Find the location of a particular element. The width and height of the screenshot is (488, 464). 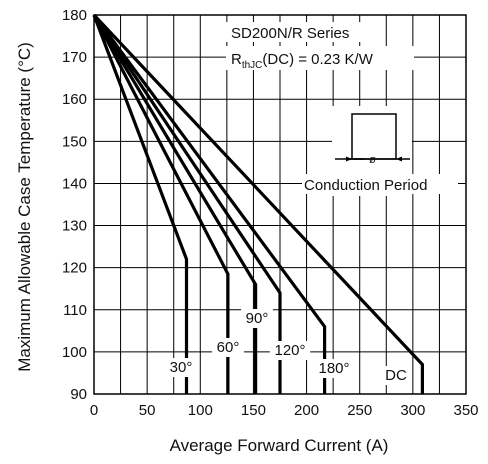

x-tick-label: 350 is located at coordinates (465, 410).